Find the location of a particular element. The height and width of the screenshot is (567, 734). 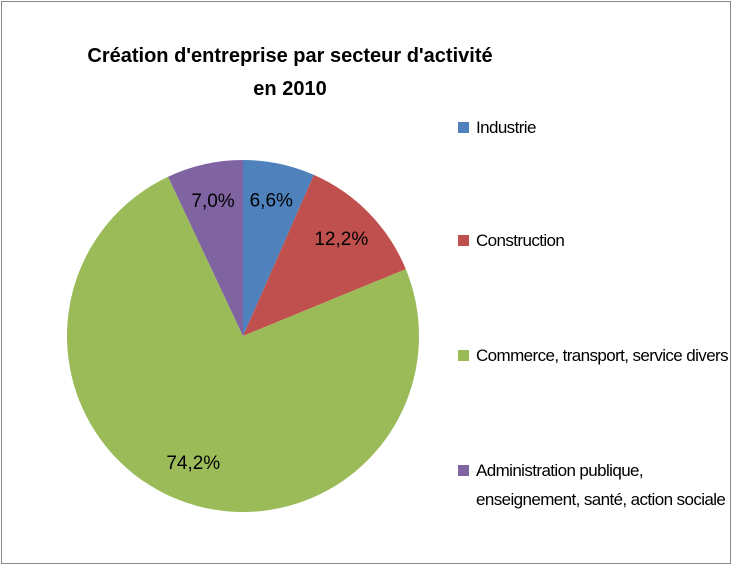

data-label: 74,2% is located at coordinates (193, 463).